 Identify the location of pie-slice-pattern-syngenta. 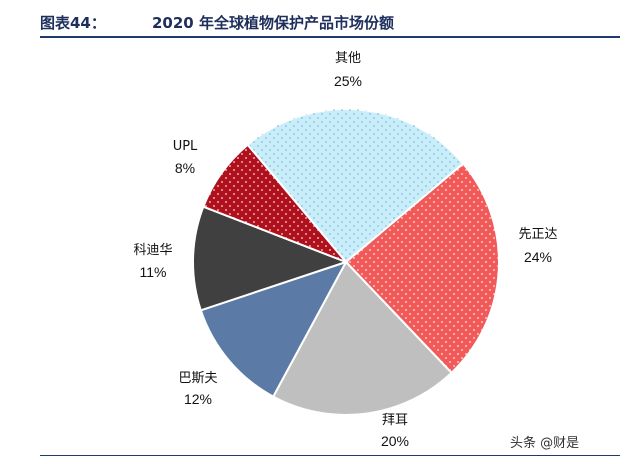
(422, 268).